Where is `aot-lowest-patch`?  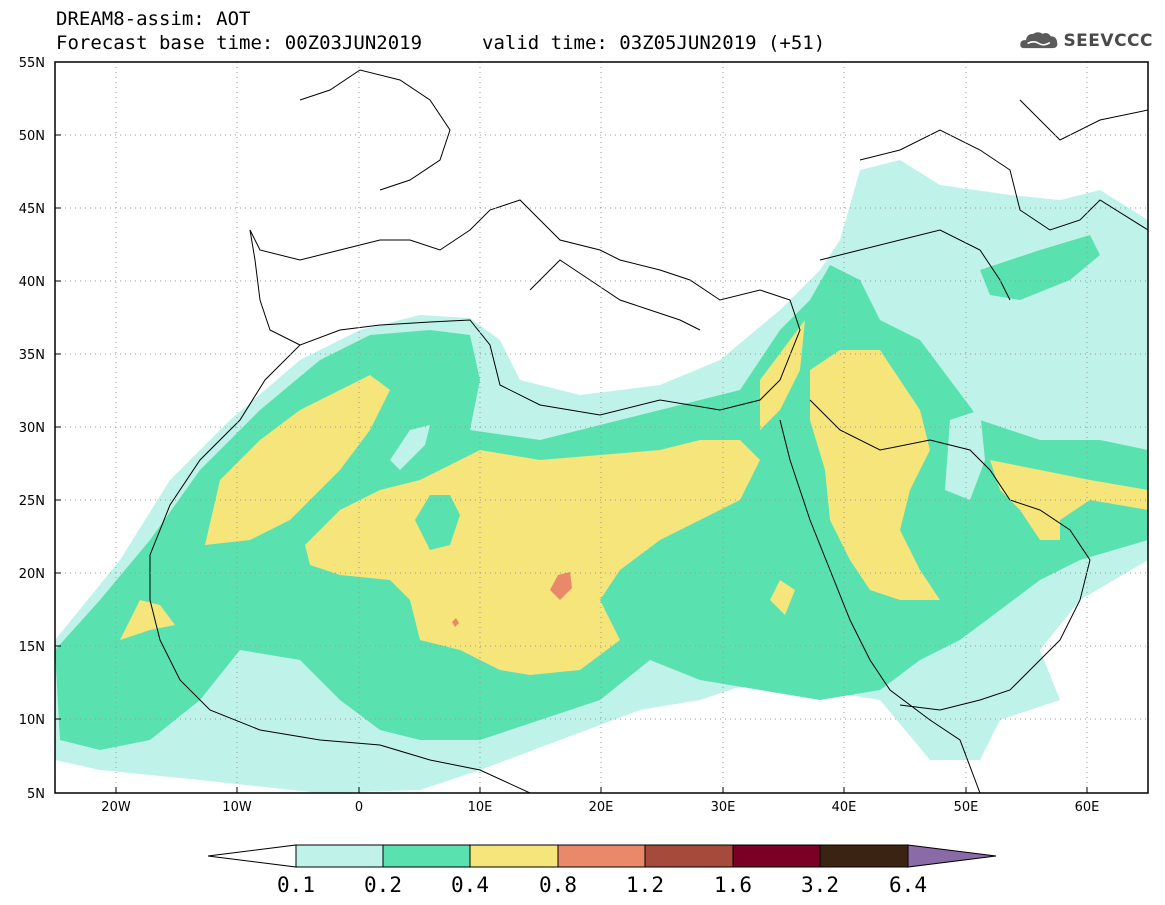
aot-lowest-patch is located at coordinates (687, 455).